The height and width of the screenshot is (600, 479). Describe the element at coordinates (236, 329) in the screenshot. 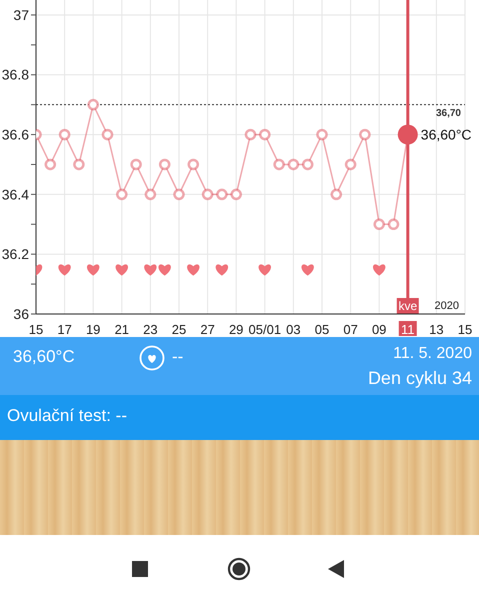

I see `x-tick-label: 29` at that location.